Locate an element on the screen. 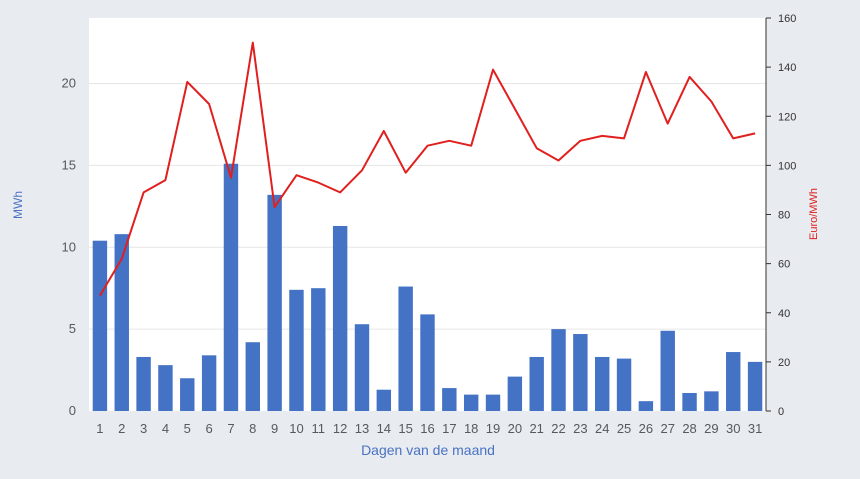 The image size is (860, 479). x-tick-label: 30 is located at coordinates (733, 428).